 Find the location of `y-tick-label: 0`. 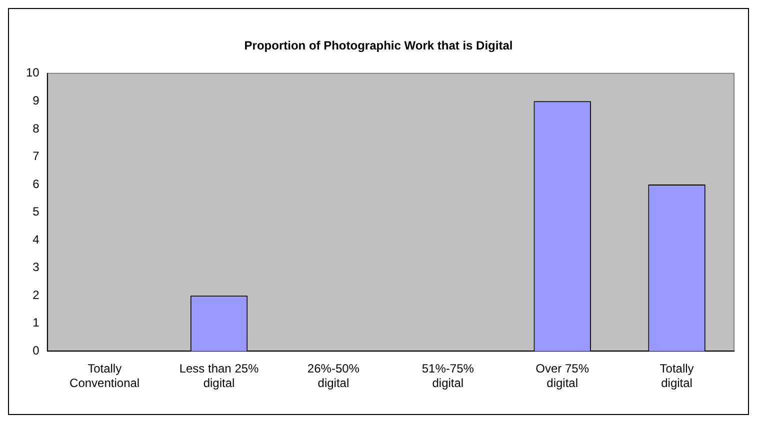

y-tick-label: 0 is located at coordinates (36, 351).